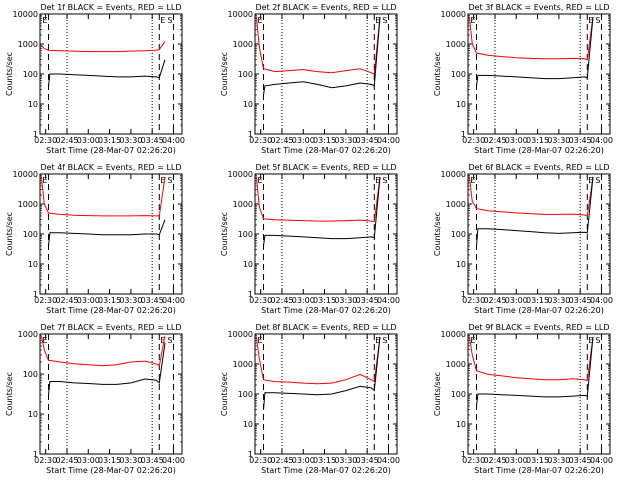 The height and width of the screenshot is (480, 640). I want to click on chart-title: Det 3f BLACK = Events, RED = LLD, so click(538, 7).